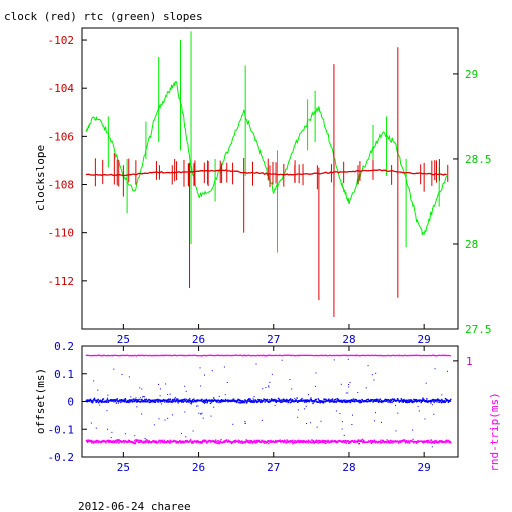 The width and height of the screenshot is (512, 512). Describe the element at coordinates (123, 339) in the screenshot. I see `top-x-tick-label: 25` at that location.